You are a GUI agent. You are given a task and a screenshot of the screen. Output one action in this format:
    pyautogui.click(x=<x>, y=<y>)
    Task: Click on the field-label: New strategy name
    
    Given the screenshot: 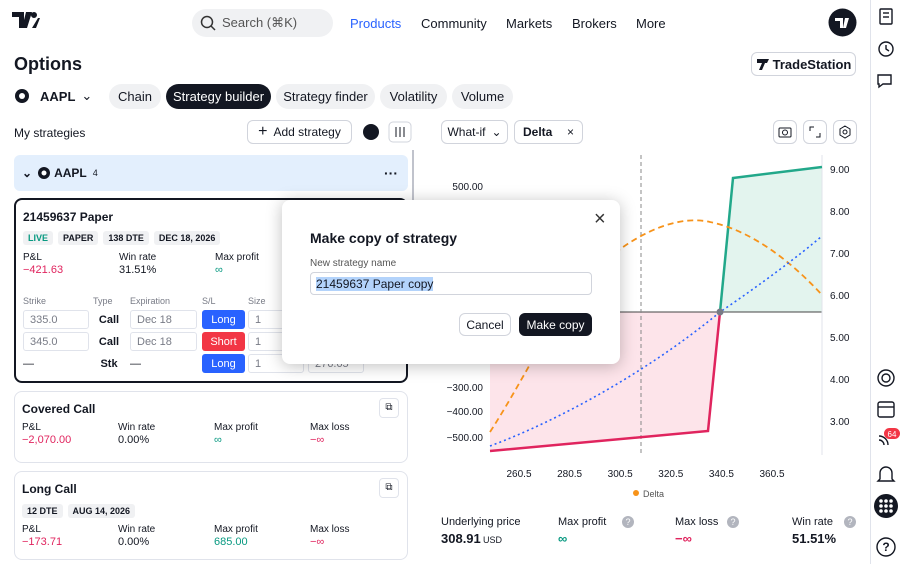 What is the action you would take?
    pyautogui.click(x=353, y=263)
    